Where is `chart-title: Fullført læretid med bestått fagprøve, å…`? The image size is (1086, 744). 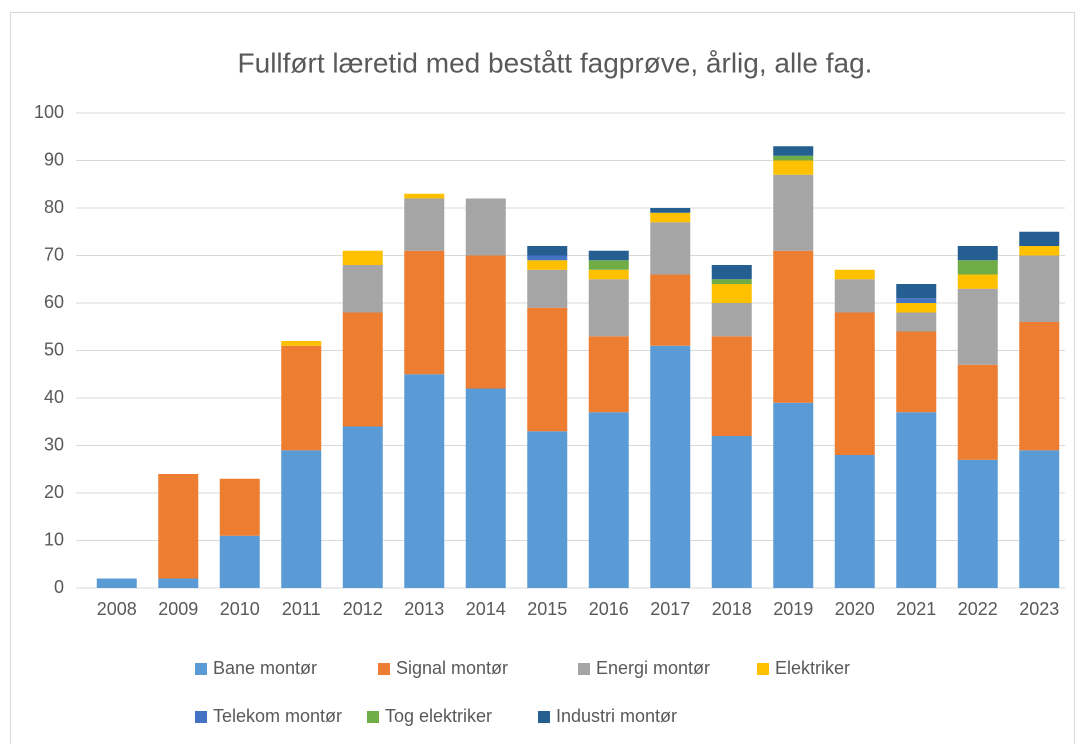
chart-title: Fullført læretid med bestått fagprøve, å… is located at coordinates (555, 62).